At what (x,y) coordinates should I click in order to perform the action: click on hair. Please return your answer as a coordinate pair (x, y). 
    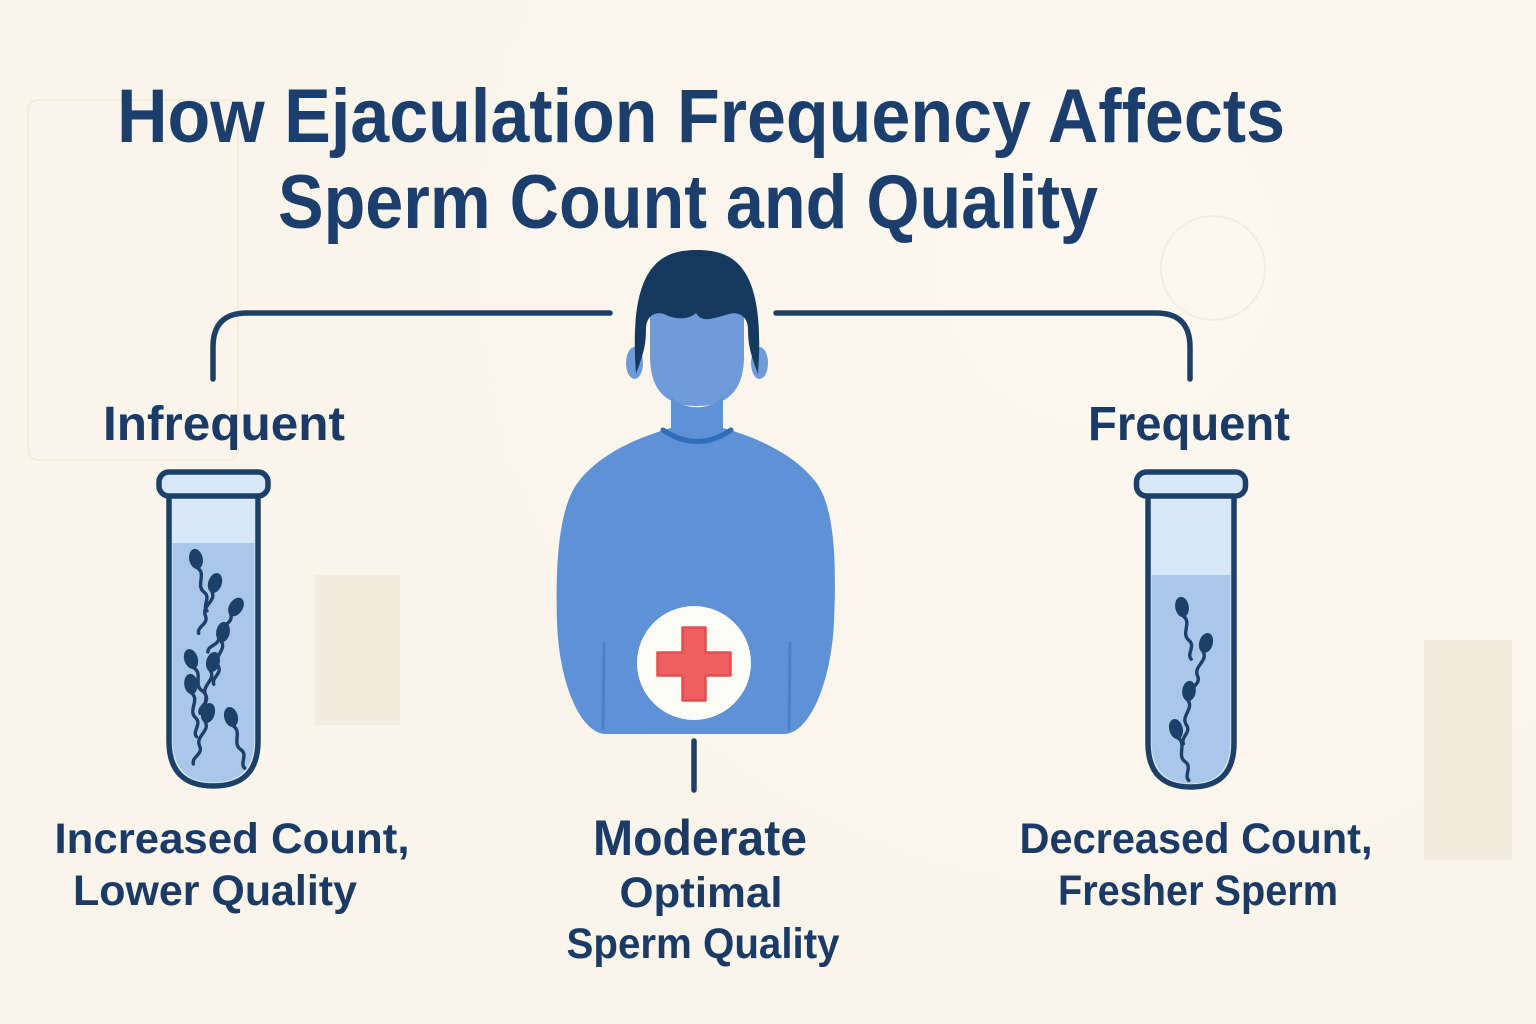
    Looking at the image, I should click on (697, 312).